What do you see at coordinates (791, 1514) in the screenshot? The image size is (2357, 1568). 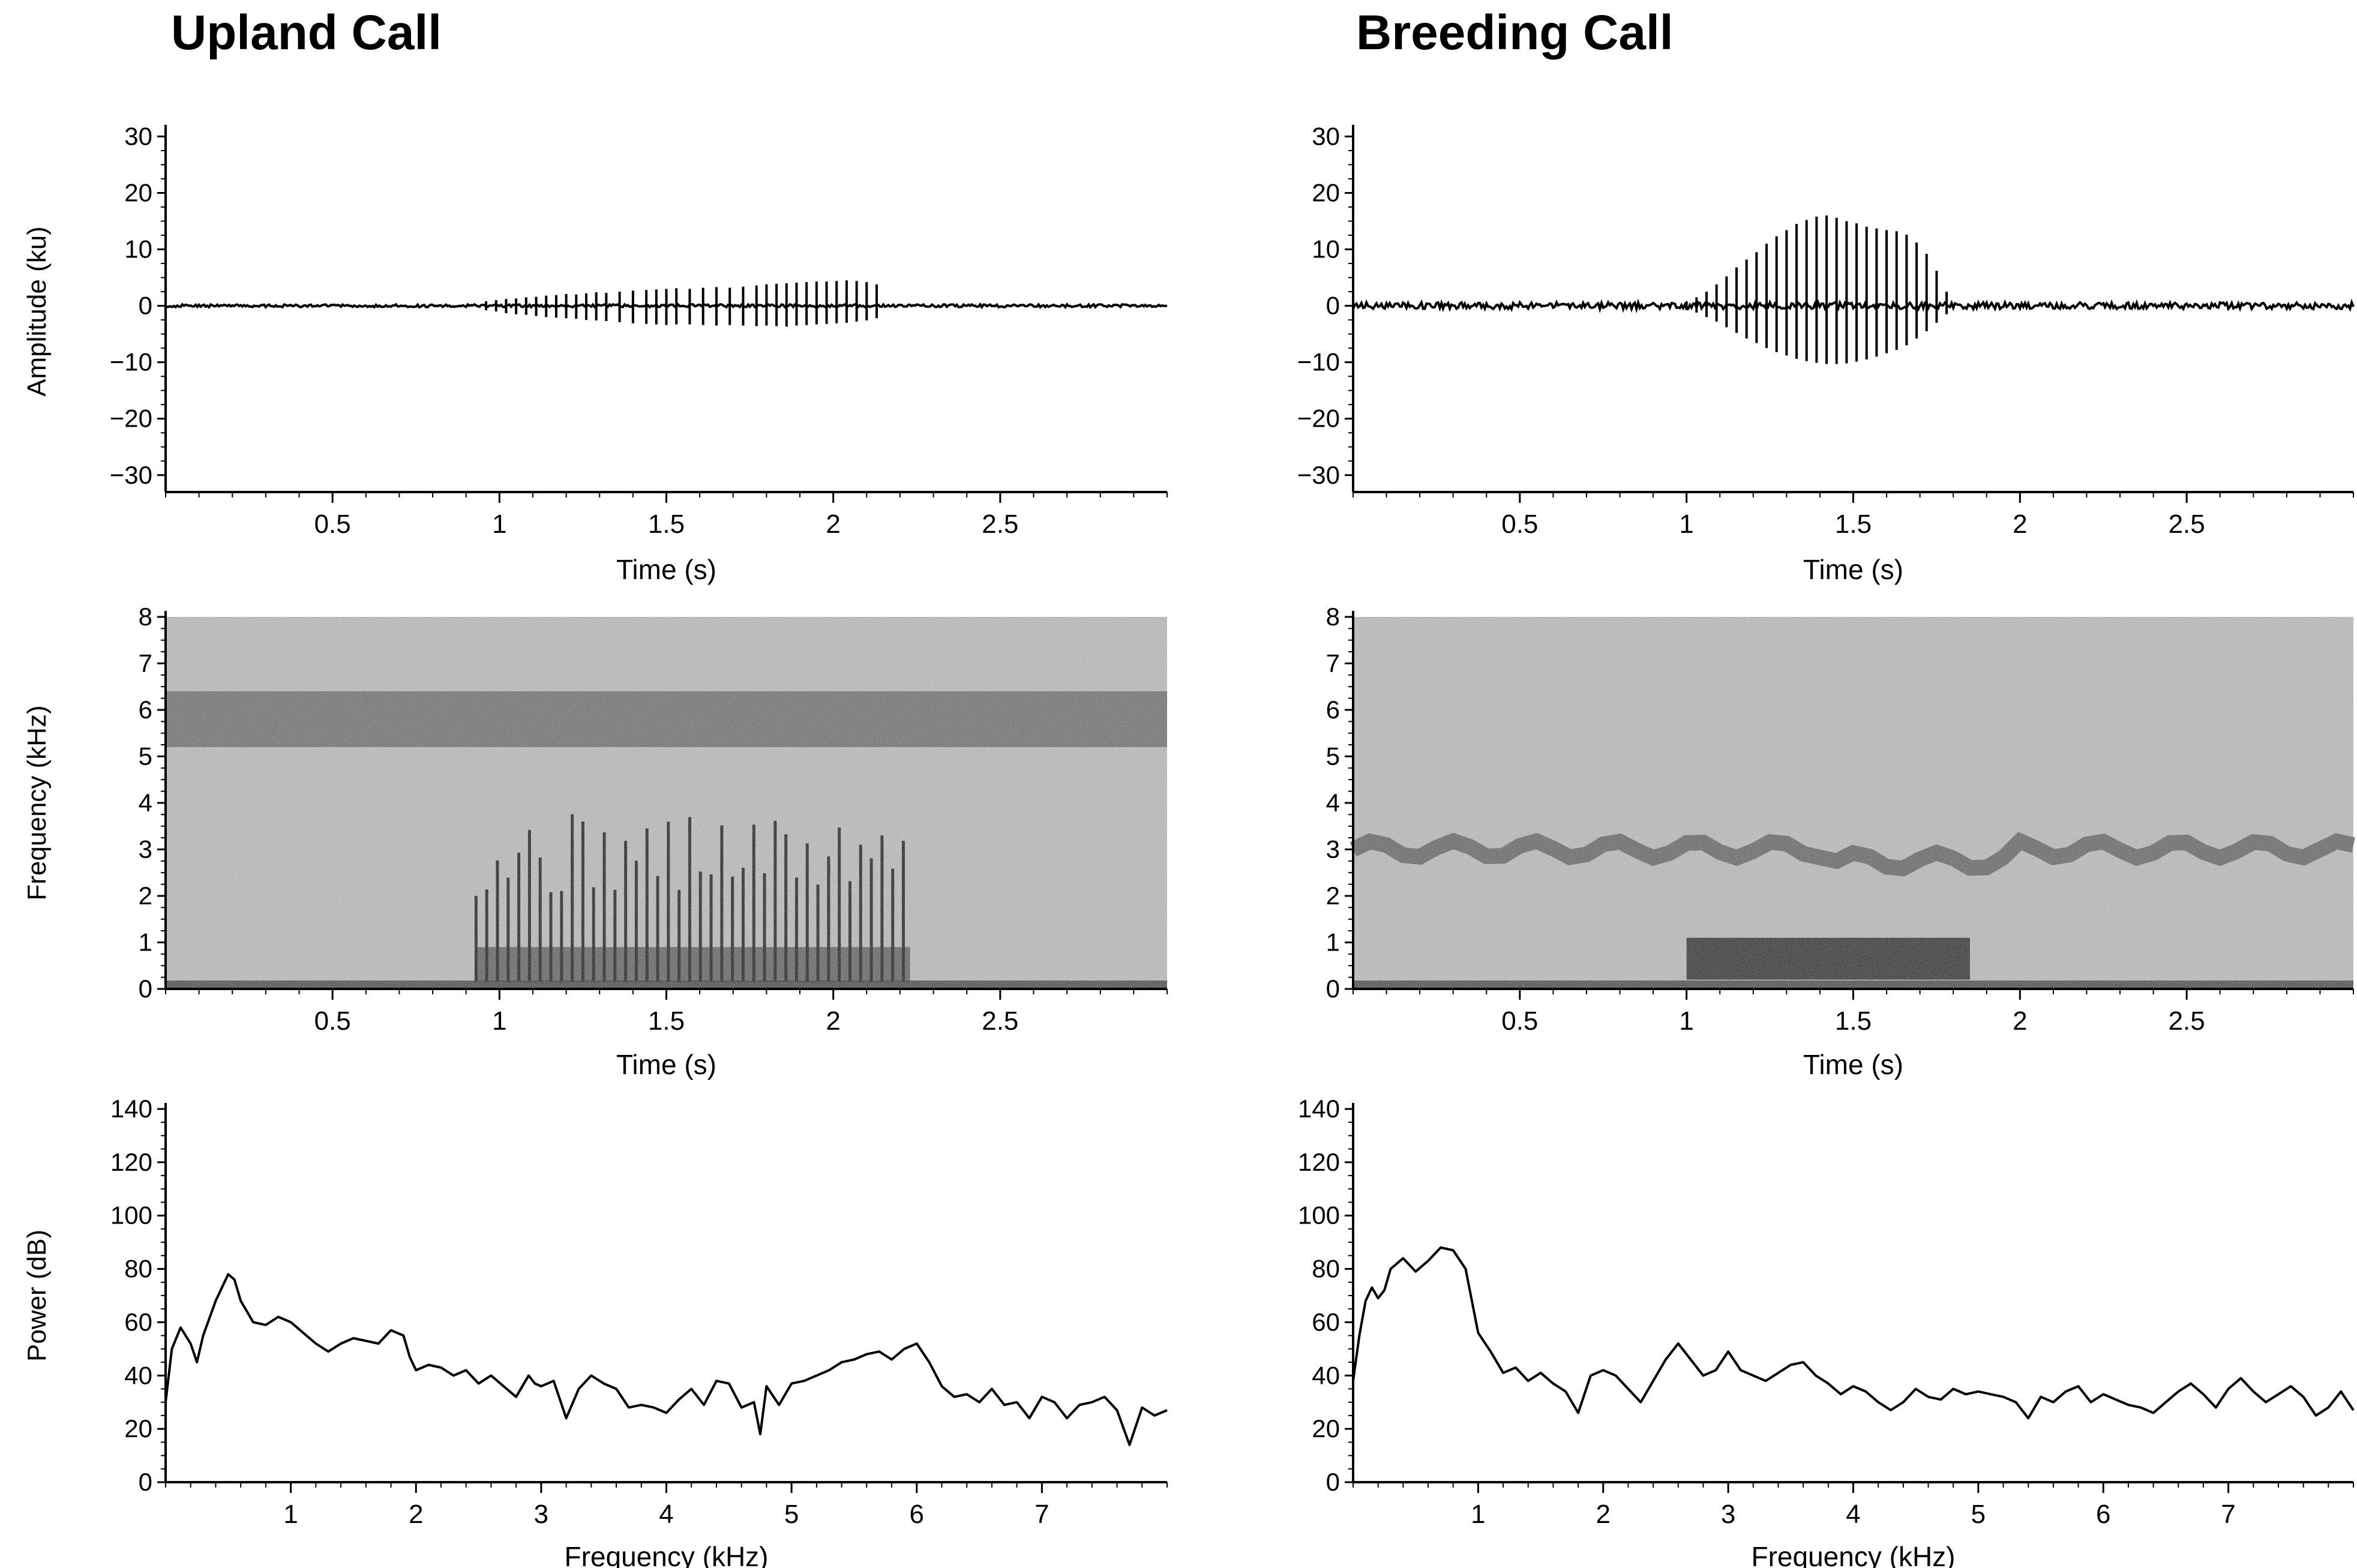 I see `upland-power-spectrum-xtick-label: 5` at bounding box center [791, 1514].